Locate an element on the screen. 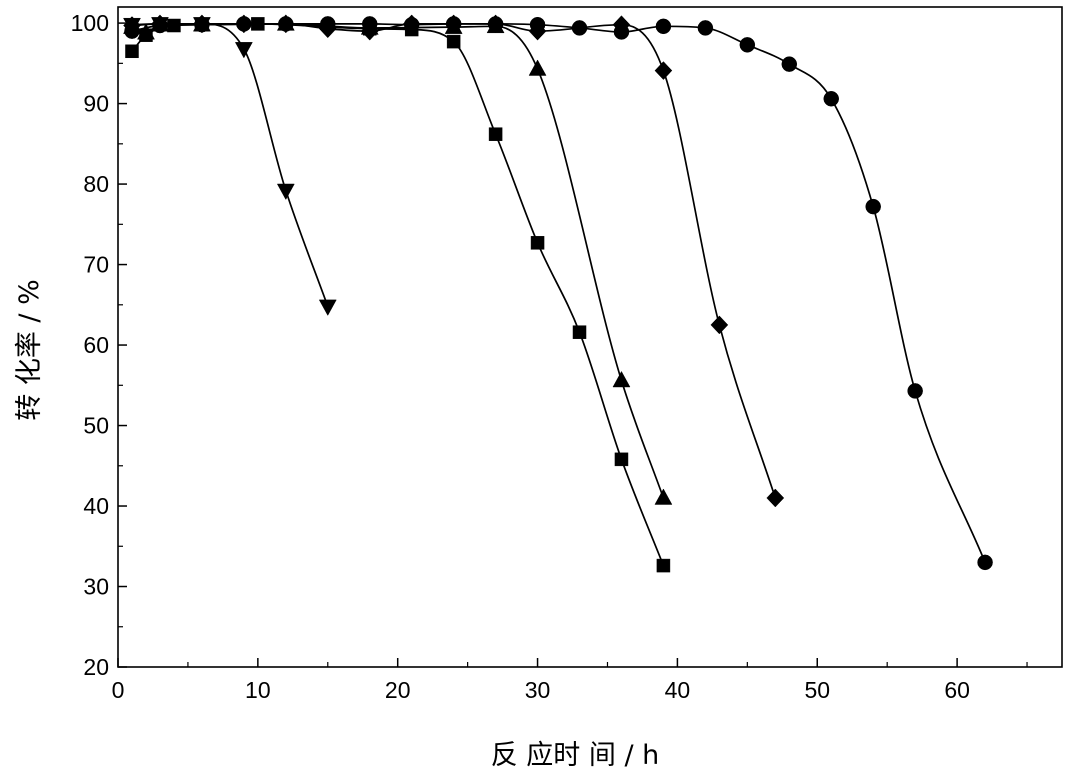 This screenshot has width=1070, height=775. x-tick-label: 20 is located at coordinates (398, 690).